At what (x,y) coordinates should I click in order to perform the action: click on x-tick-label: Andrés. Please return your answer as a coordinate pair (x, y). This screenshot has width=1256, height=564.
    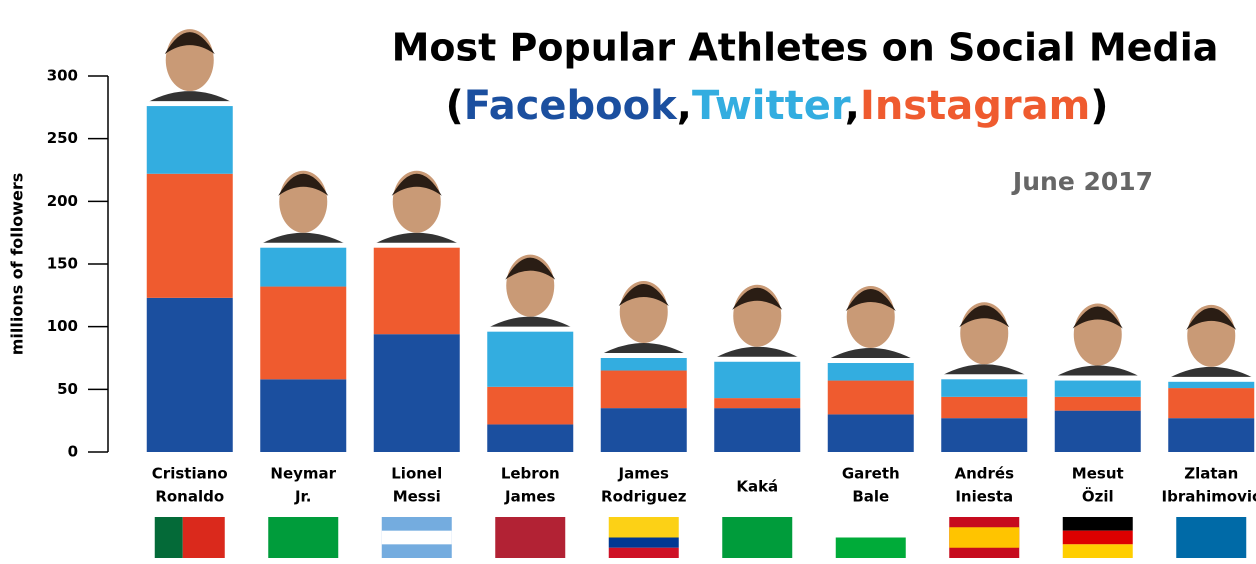
    Looking at the image, I should click on (984, 474).